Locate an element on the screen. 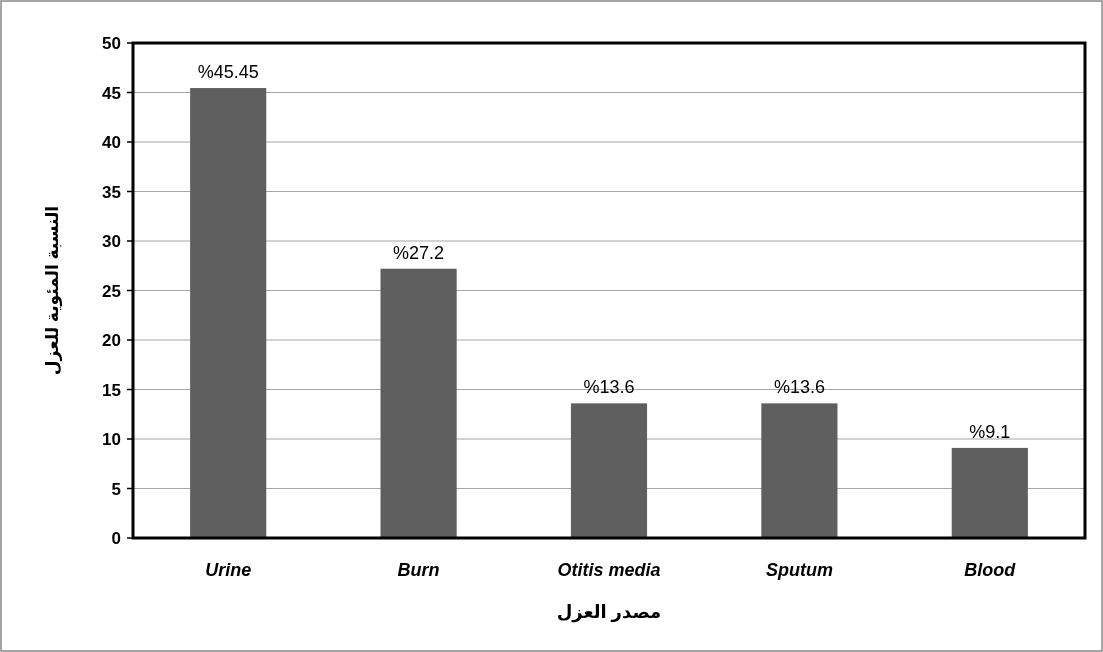  x-tick-label: Burn is located at coordinates (418, 570).